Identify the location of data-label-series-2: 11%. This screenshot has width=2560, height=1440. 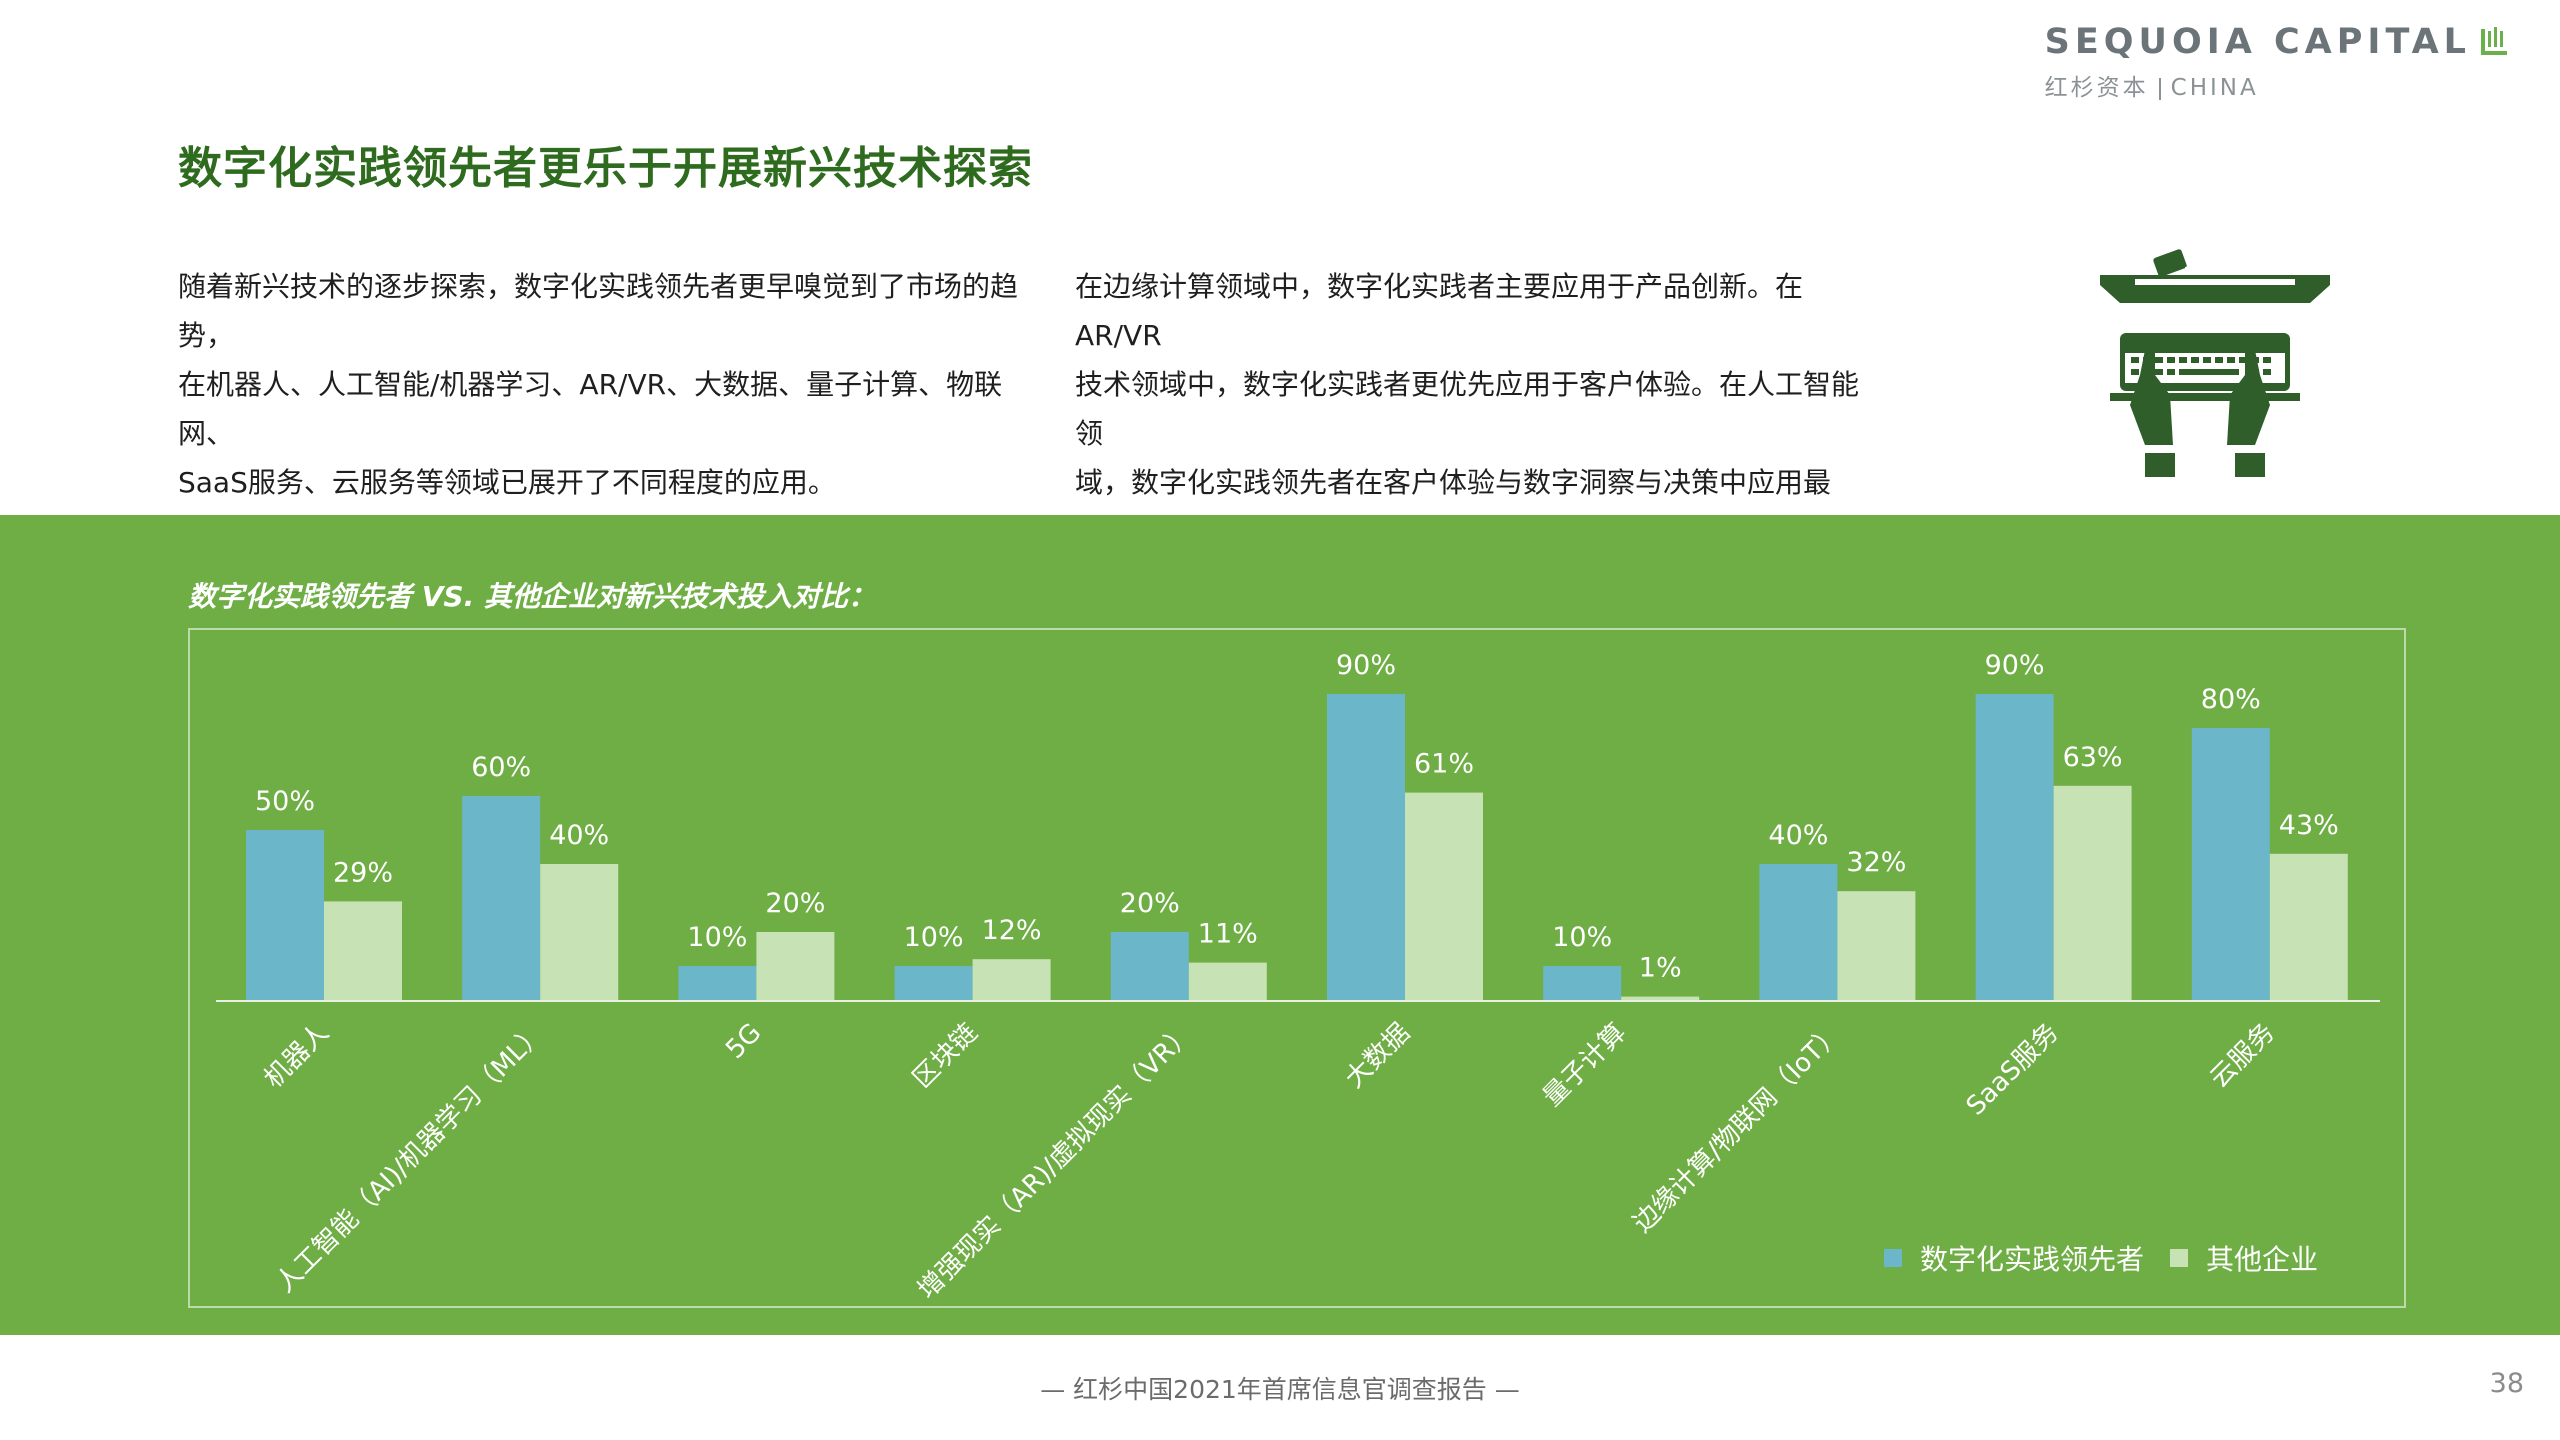
(1228, 934).